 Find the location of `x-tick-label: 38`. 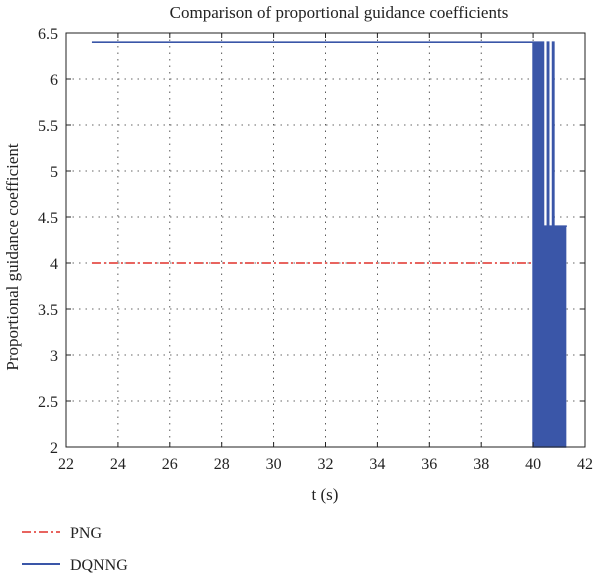

x-tick-label: 38 is located at coordinates (481, 464).